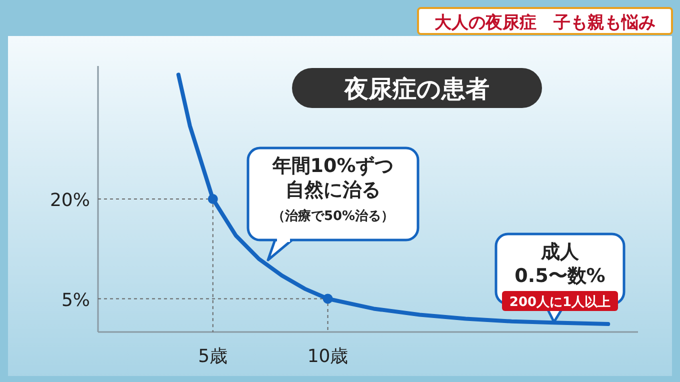  What do you see at coordinates (560, 276) in the screenshot?
I see `annotation: 0.5〜数%` at bounding box center [560, 276].